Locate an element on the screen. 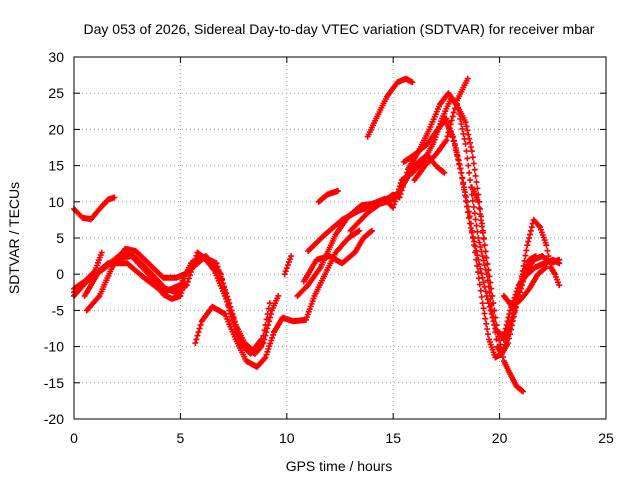  y-tick-label: 20 is located at coordinates (56, 129).